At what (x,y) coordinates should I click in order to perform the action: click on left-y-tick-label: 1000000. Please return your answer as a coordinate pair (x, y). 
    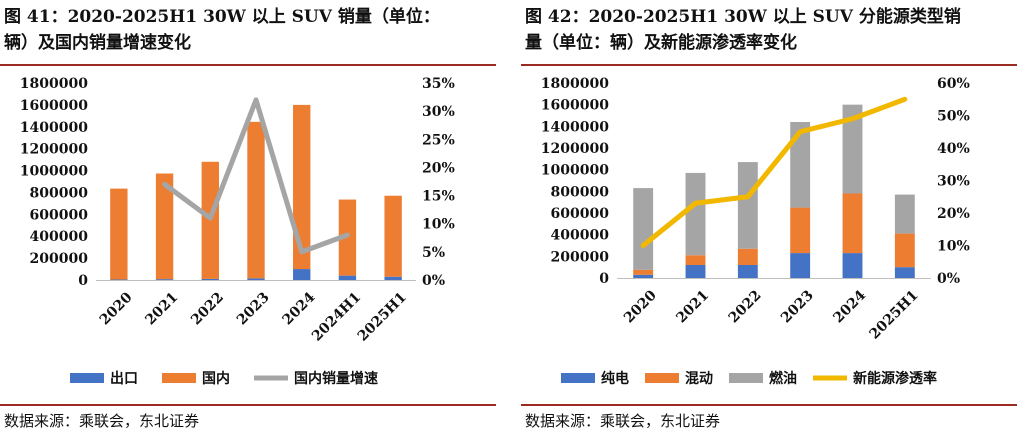
    Looking at the image, I should click on (54, 172).